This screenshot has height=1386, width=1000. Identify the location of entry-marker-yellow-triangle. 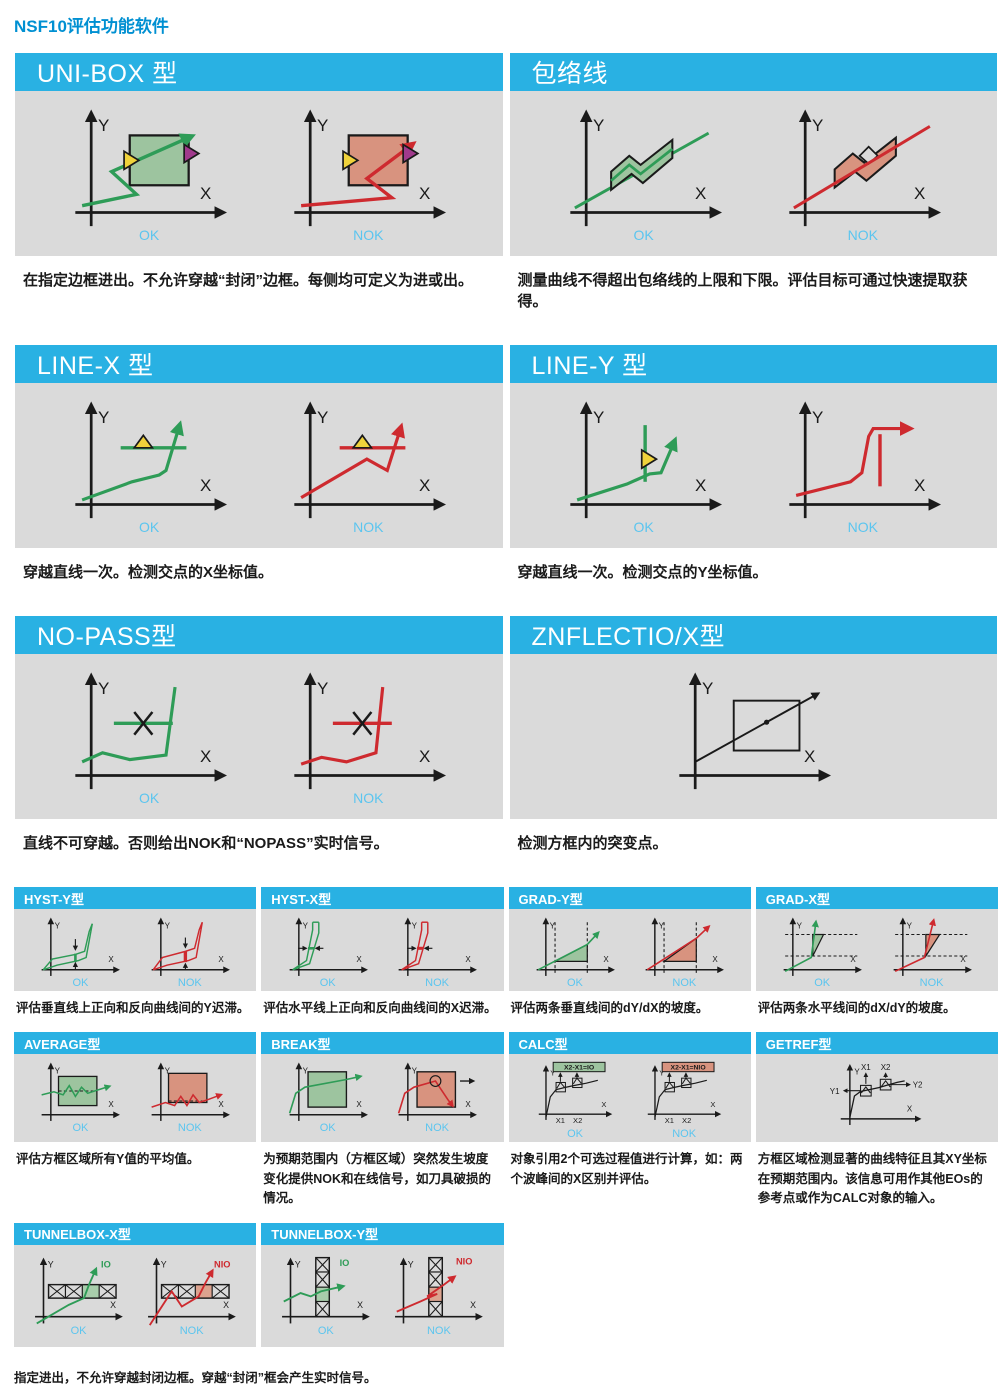
(132, 160).